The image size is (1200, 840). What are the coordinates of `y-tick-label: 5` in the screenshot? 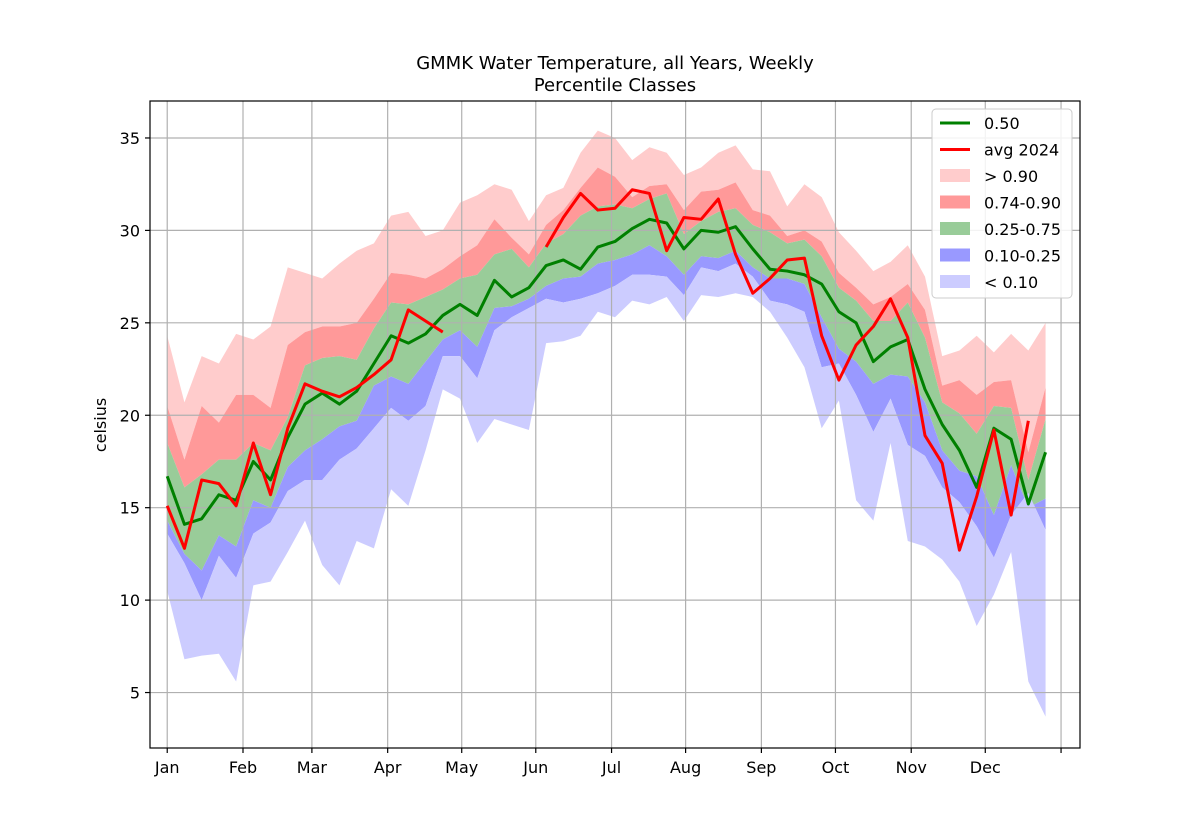 It's located at (135, 693).